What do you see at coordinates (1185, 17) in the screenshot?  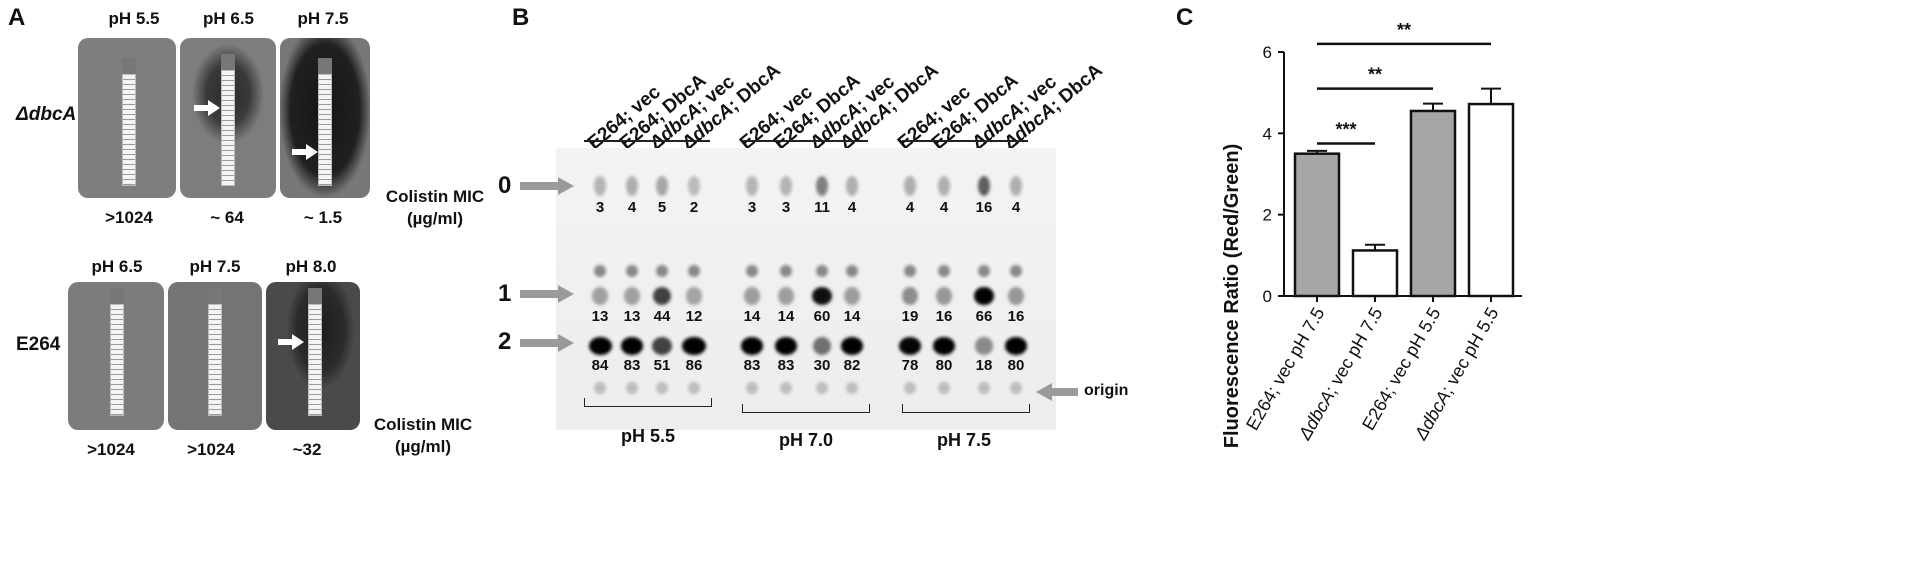 I see `panel-c-letter: C` at bounding box center [1185, 17].